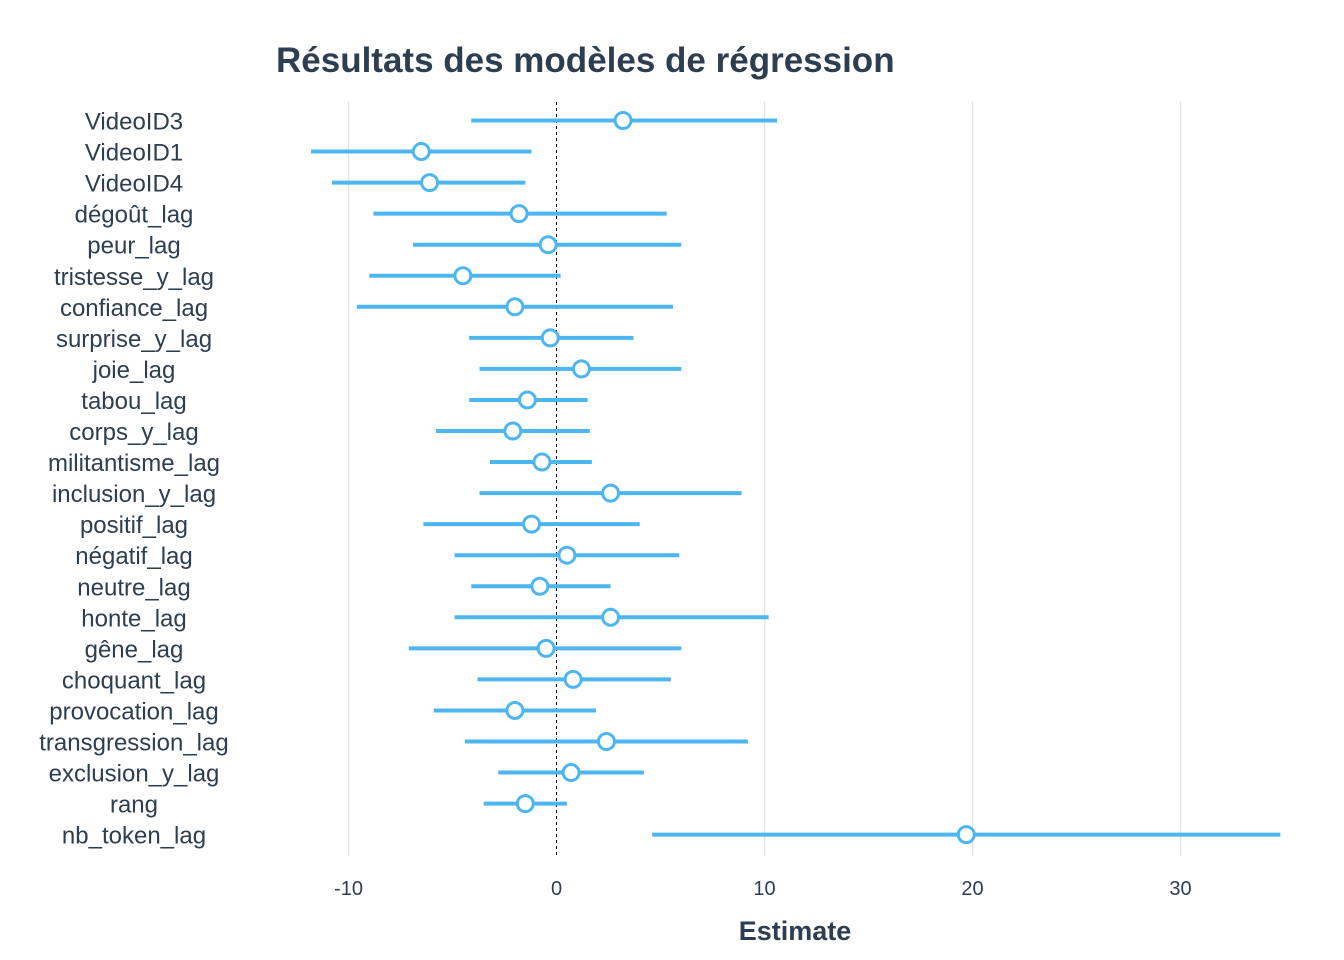 The image size is (1344, 960). Describe the element at coordinates (134, 525) in the screenshot. I see `y-tick-label: positif_lag` at that location.